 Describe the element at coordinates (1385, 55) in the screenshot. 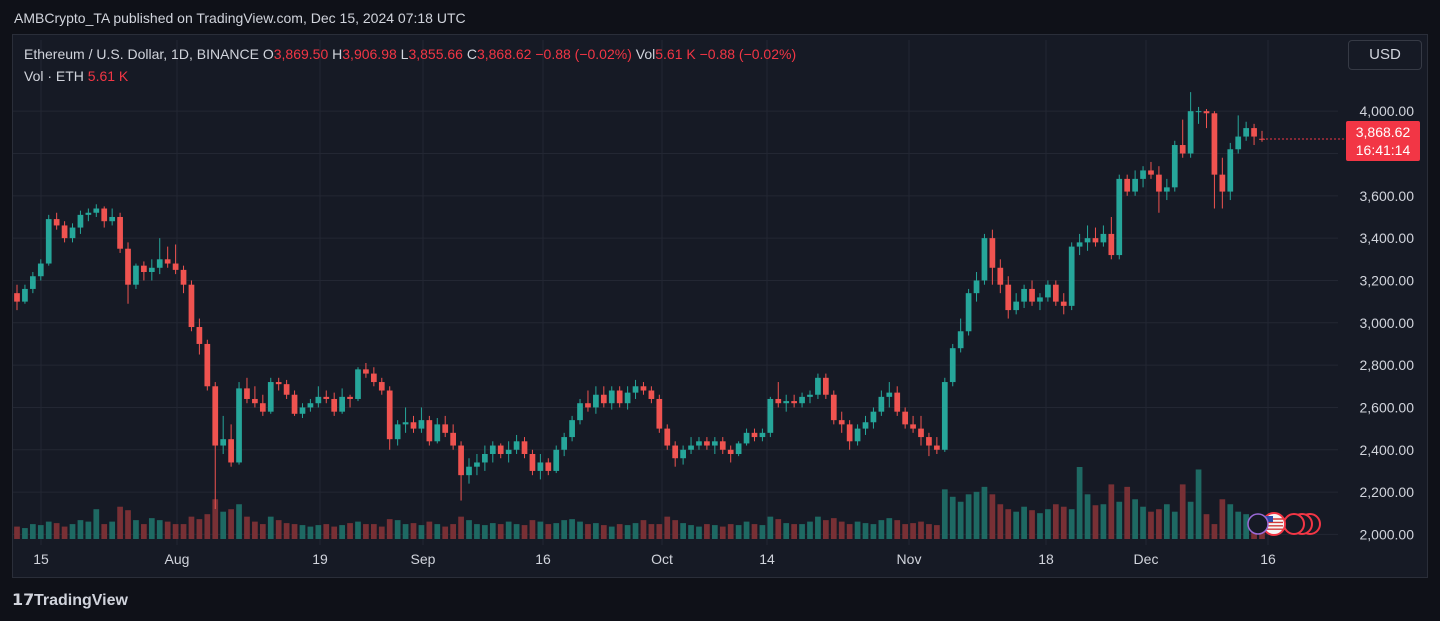

I see `currency-button: USD` at that location.